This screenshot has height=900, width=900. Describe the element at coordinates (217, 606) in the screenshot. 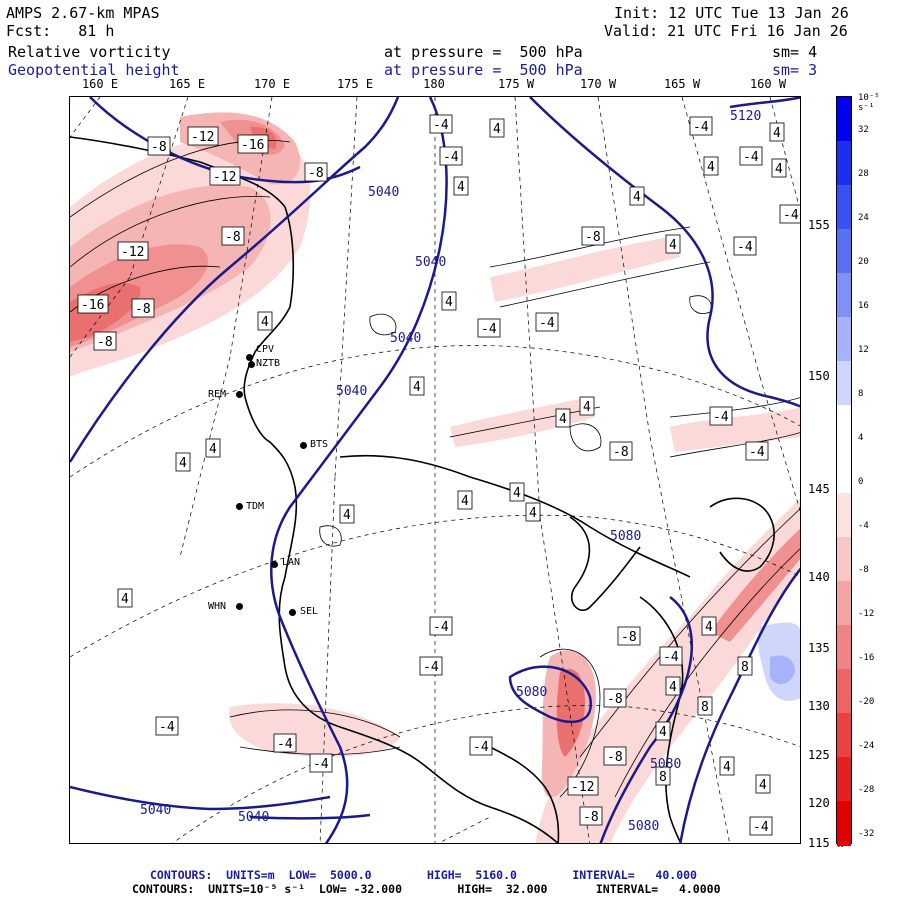

I see `station-label: WHN` at that location.